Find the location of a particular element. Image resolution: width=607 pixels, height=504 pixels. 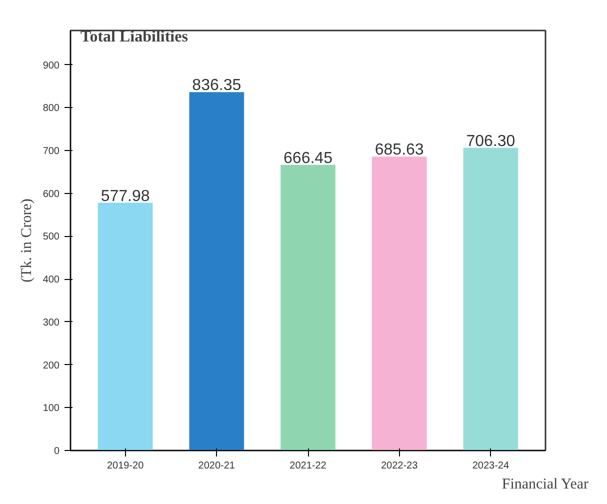

x-tick-label: 2022-23 is located at coordinates (399, 466).